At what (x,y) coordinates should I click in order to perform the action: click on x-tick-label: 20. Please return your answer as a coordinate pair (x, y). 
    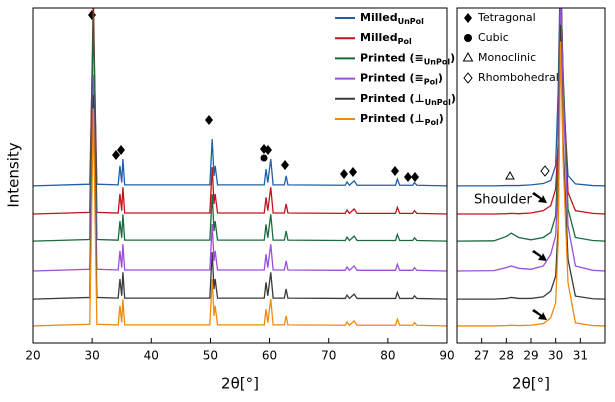
    Looking at the image, I should click on (32, 356).